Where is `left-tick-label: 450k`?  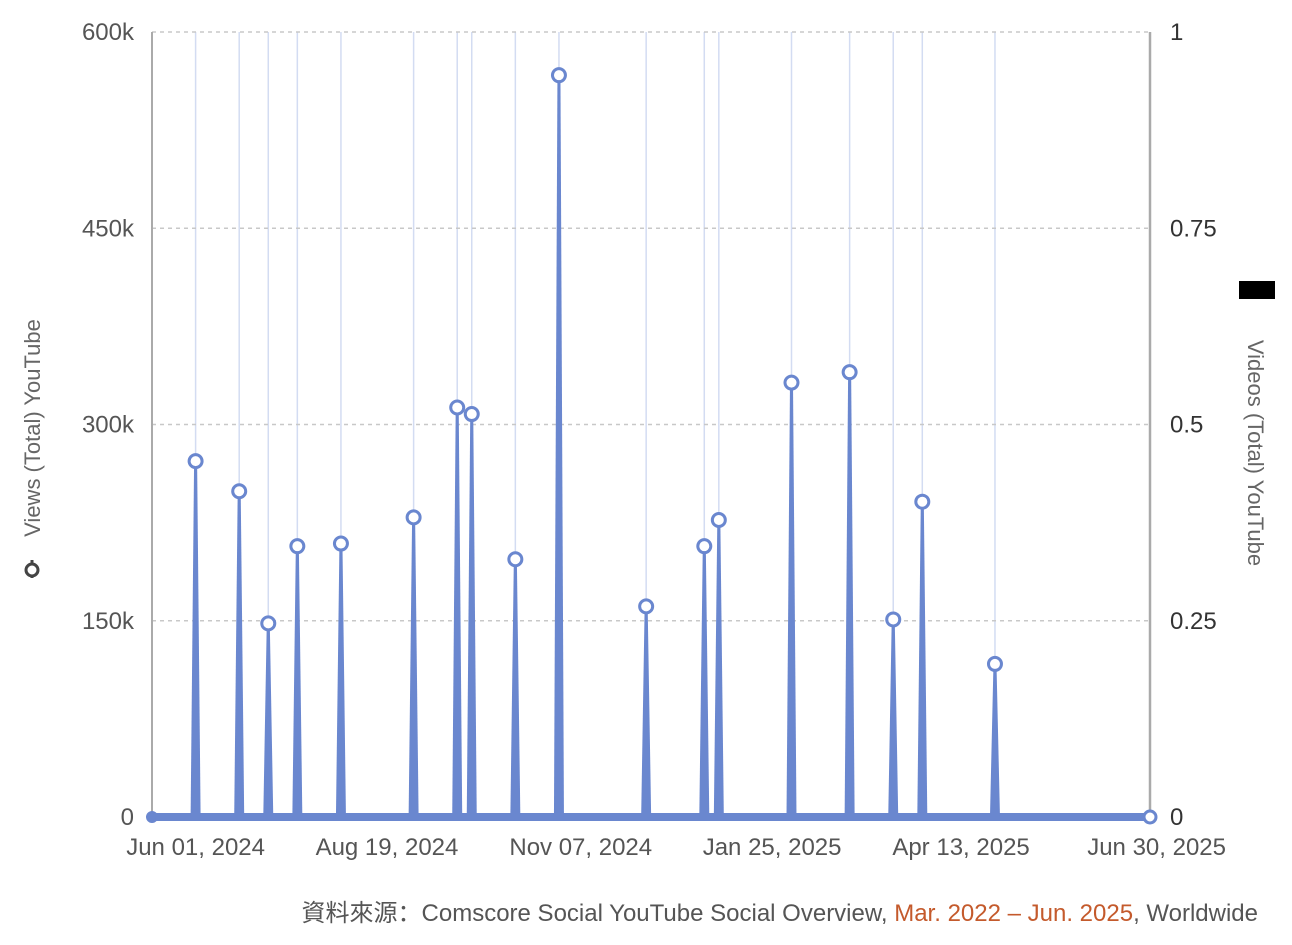 left-tick-label: 450k is located at coordinates (108, 228).